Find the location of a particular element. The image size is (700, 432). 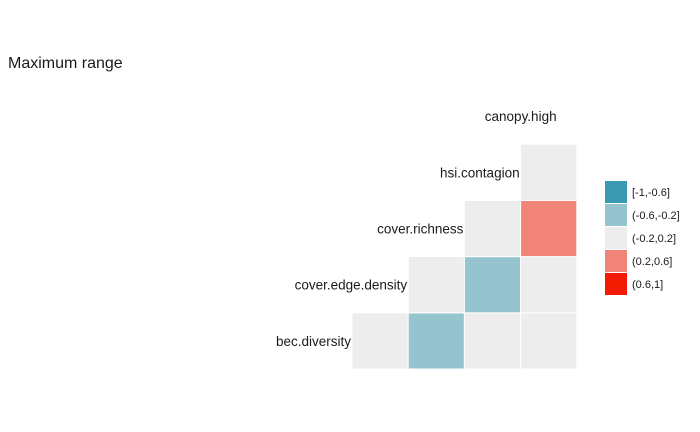

legend-label: [-1,-0.6] is located at coordinates (651, 193).